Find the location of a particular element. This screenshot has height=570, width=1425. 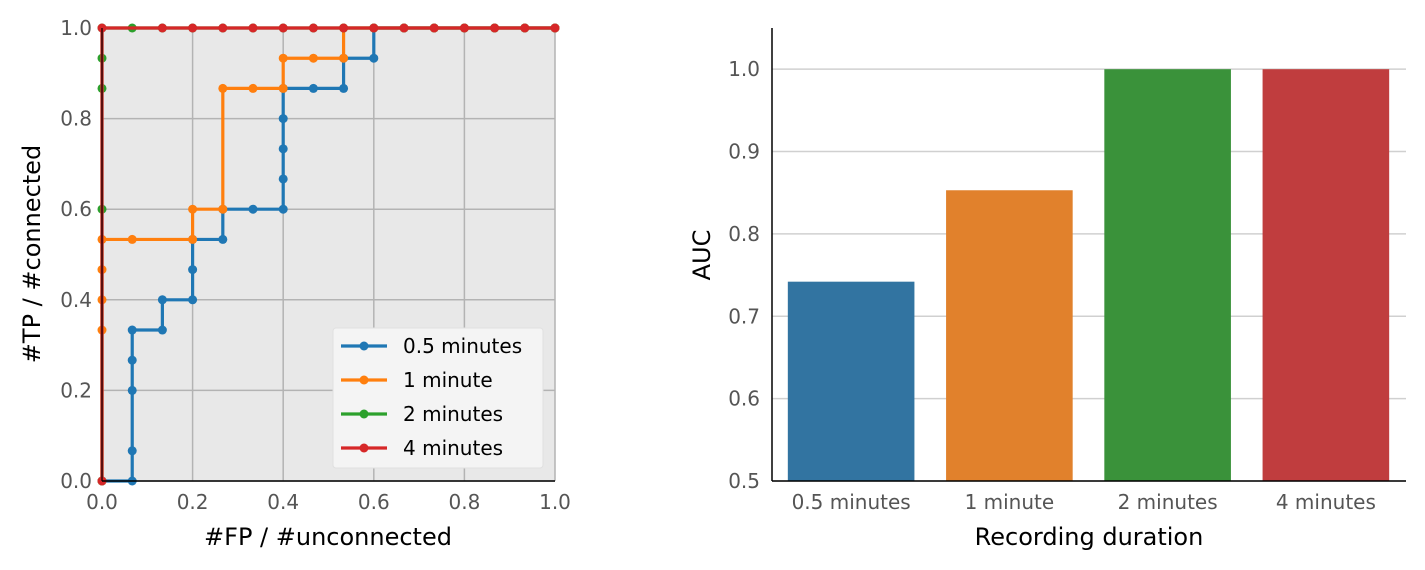

auc-x-tick-label: 4 minutes is located at coordinates (1326, 502).